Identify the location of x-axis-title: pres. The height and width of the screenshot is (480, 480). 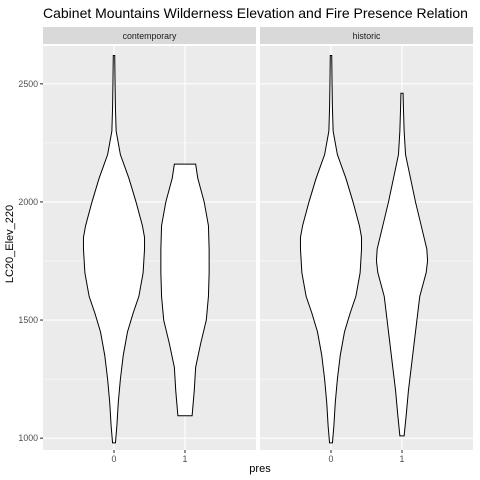
(260, 469).